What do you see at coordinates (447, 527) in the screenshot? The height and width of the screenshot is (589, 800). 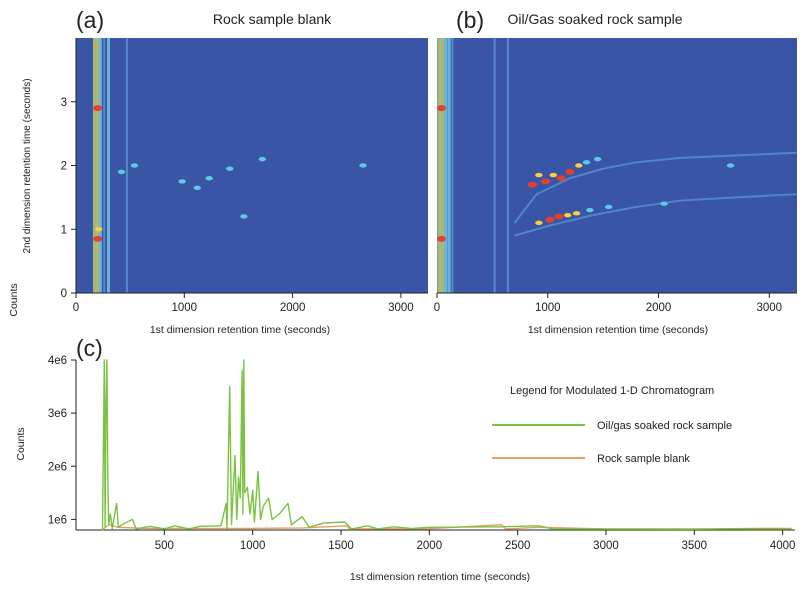 I see `series-line` at bounding box center [447, 527].